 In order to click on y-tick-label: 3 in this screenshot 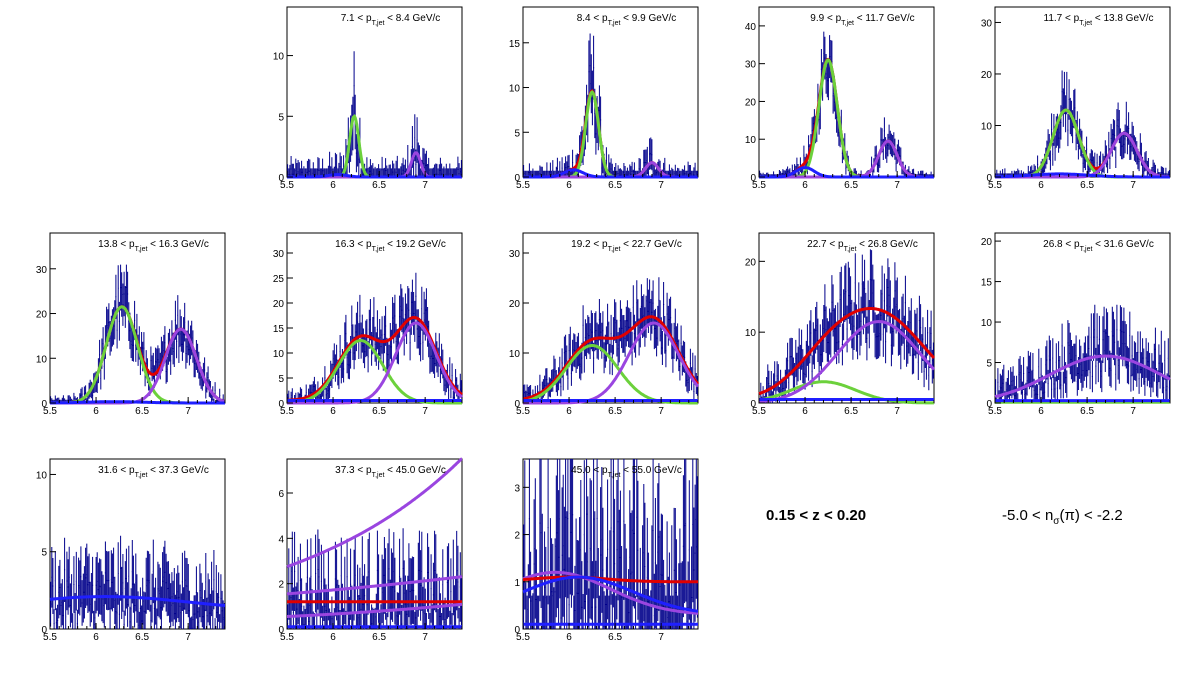, I will do `click(517, 488)`.